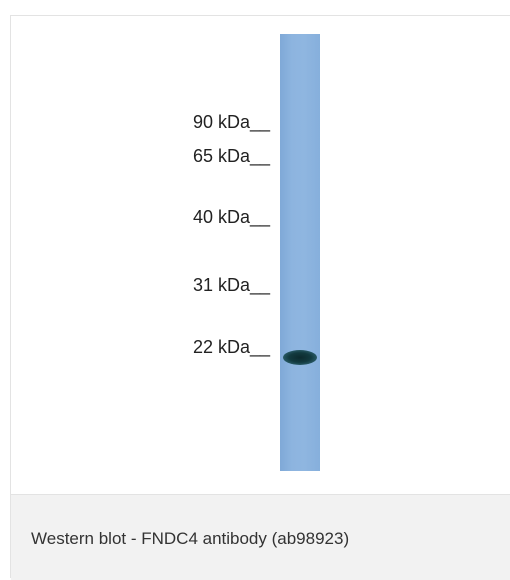 Image resolution: width=510 pixels, height=580 pixels. I want to click on marker-22-kda: 22 kDa__, so click(231, 347).